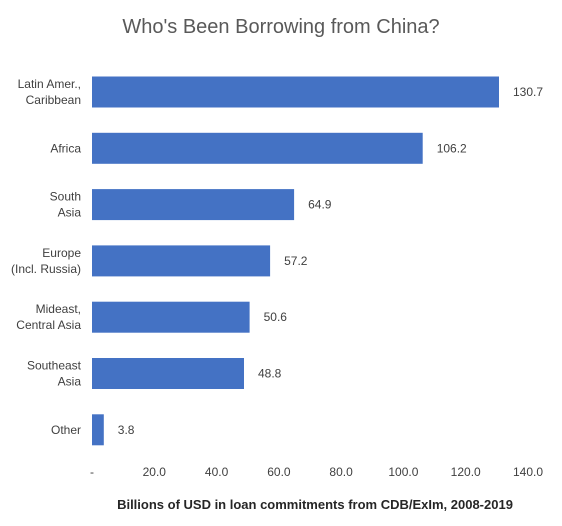 This screenshot has height=526, width=562. What do you see at coordinates (270, 374) in the screenshot?
I see `data-label: 48.8` at bounding box center [270, 374].